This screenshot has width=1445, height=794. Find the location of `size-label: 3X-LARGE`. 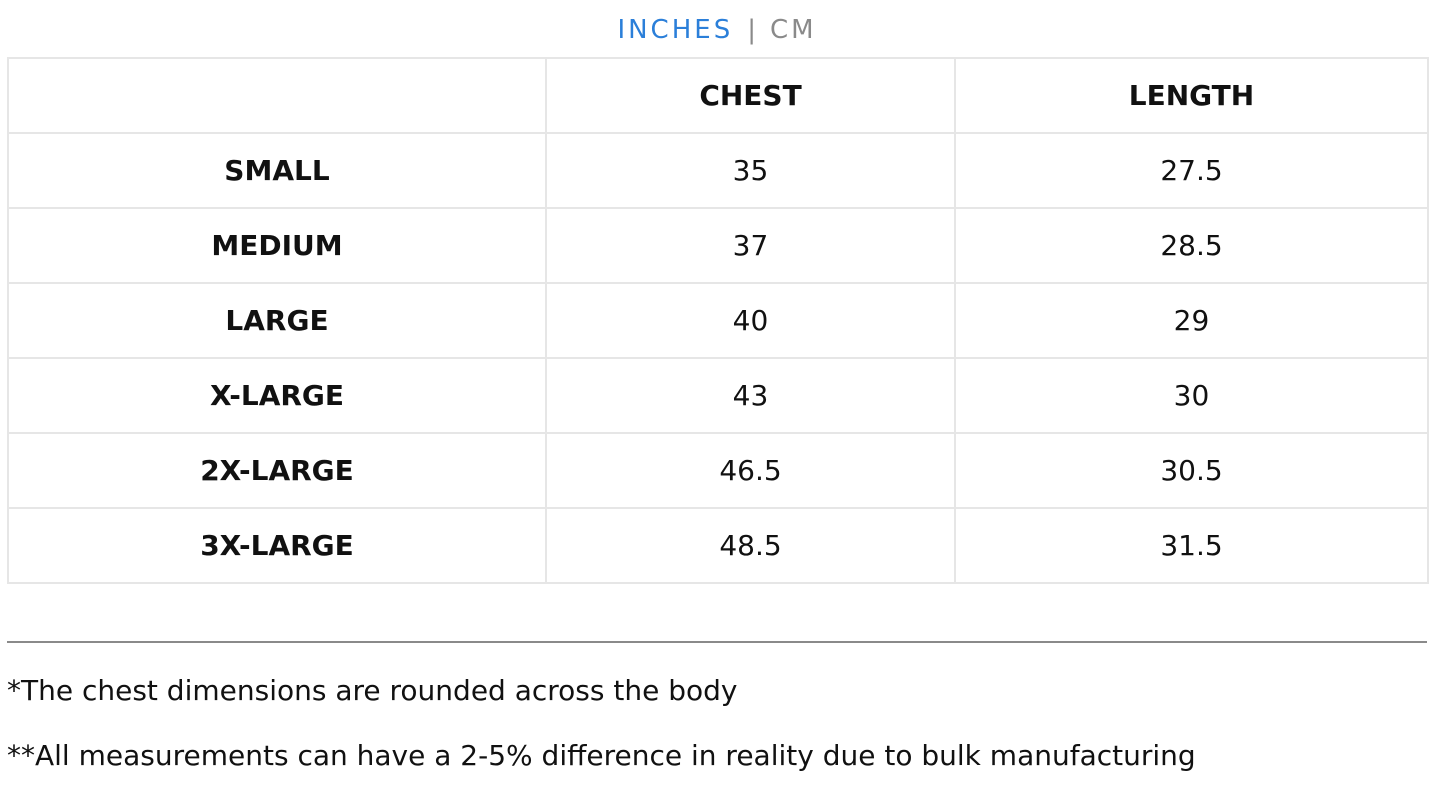

size-label: 3X-LARGE is located at coordinates (277, 545).